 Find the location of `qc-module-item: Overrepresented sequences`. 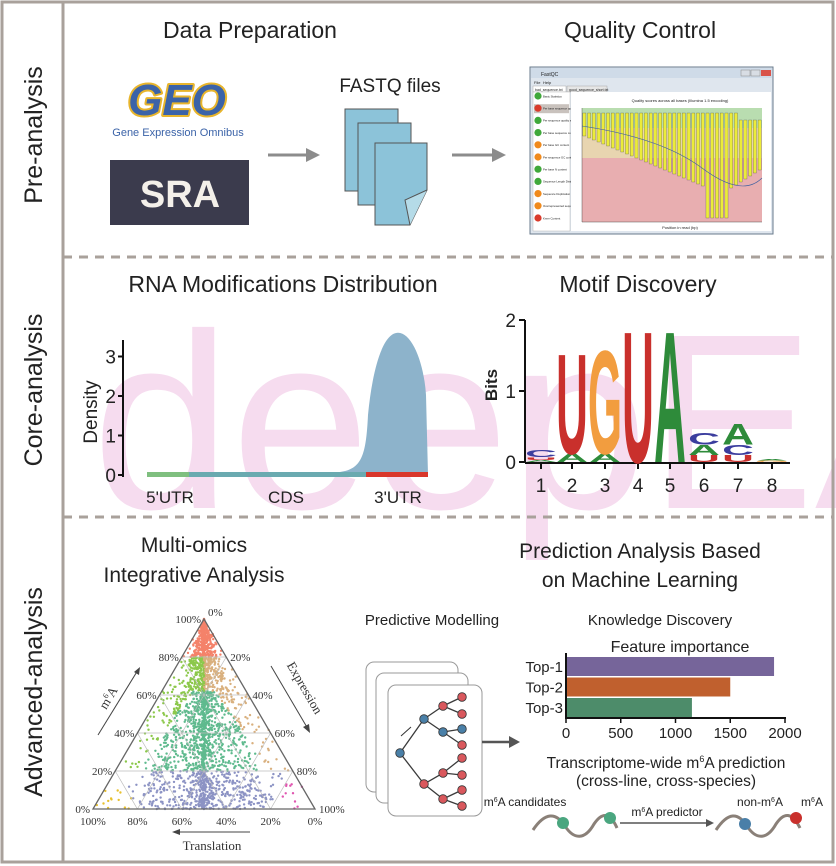

qc-module-item: Overrepresented sequences is located at coordinates (556, 206).